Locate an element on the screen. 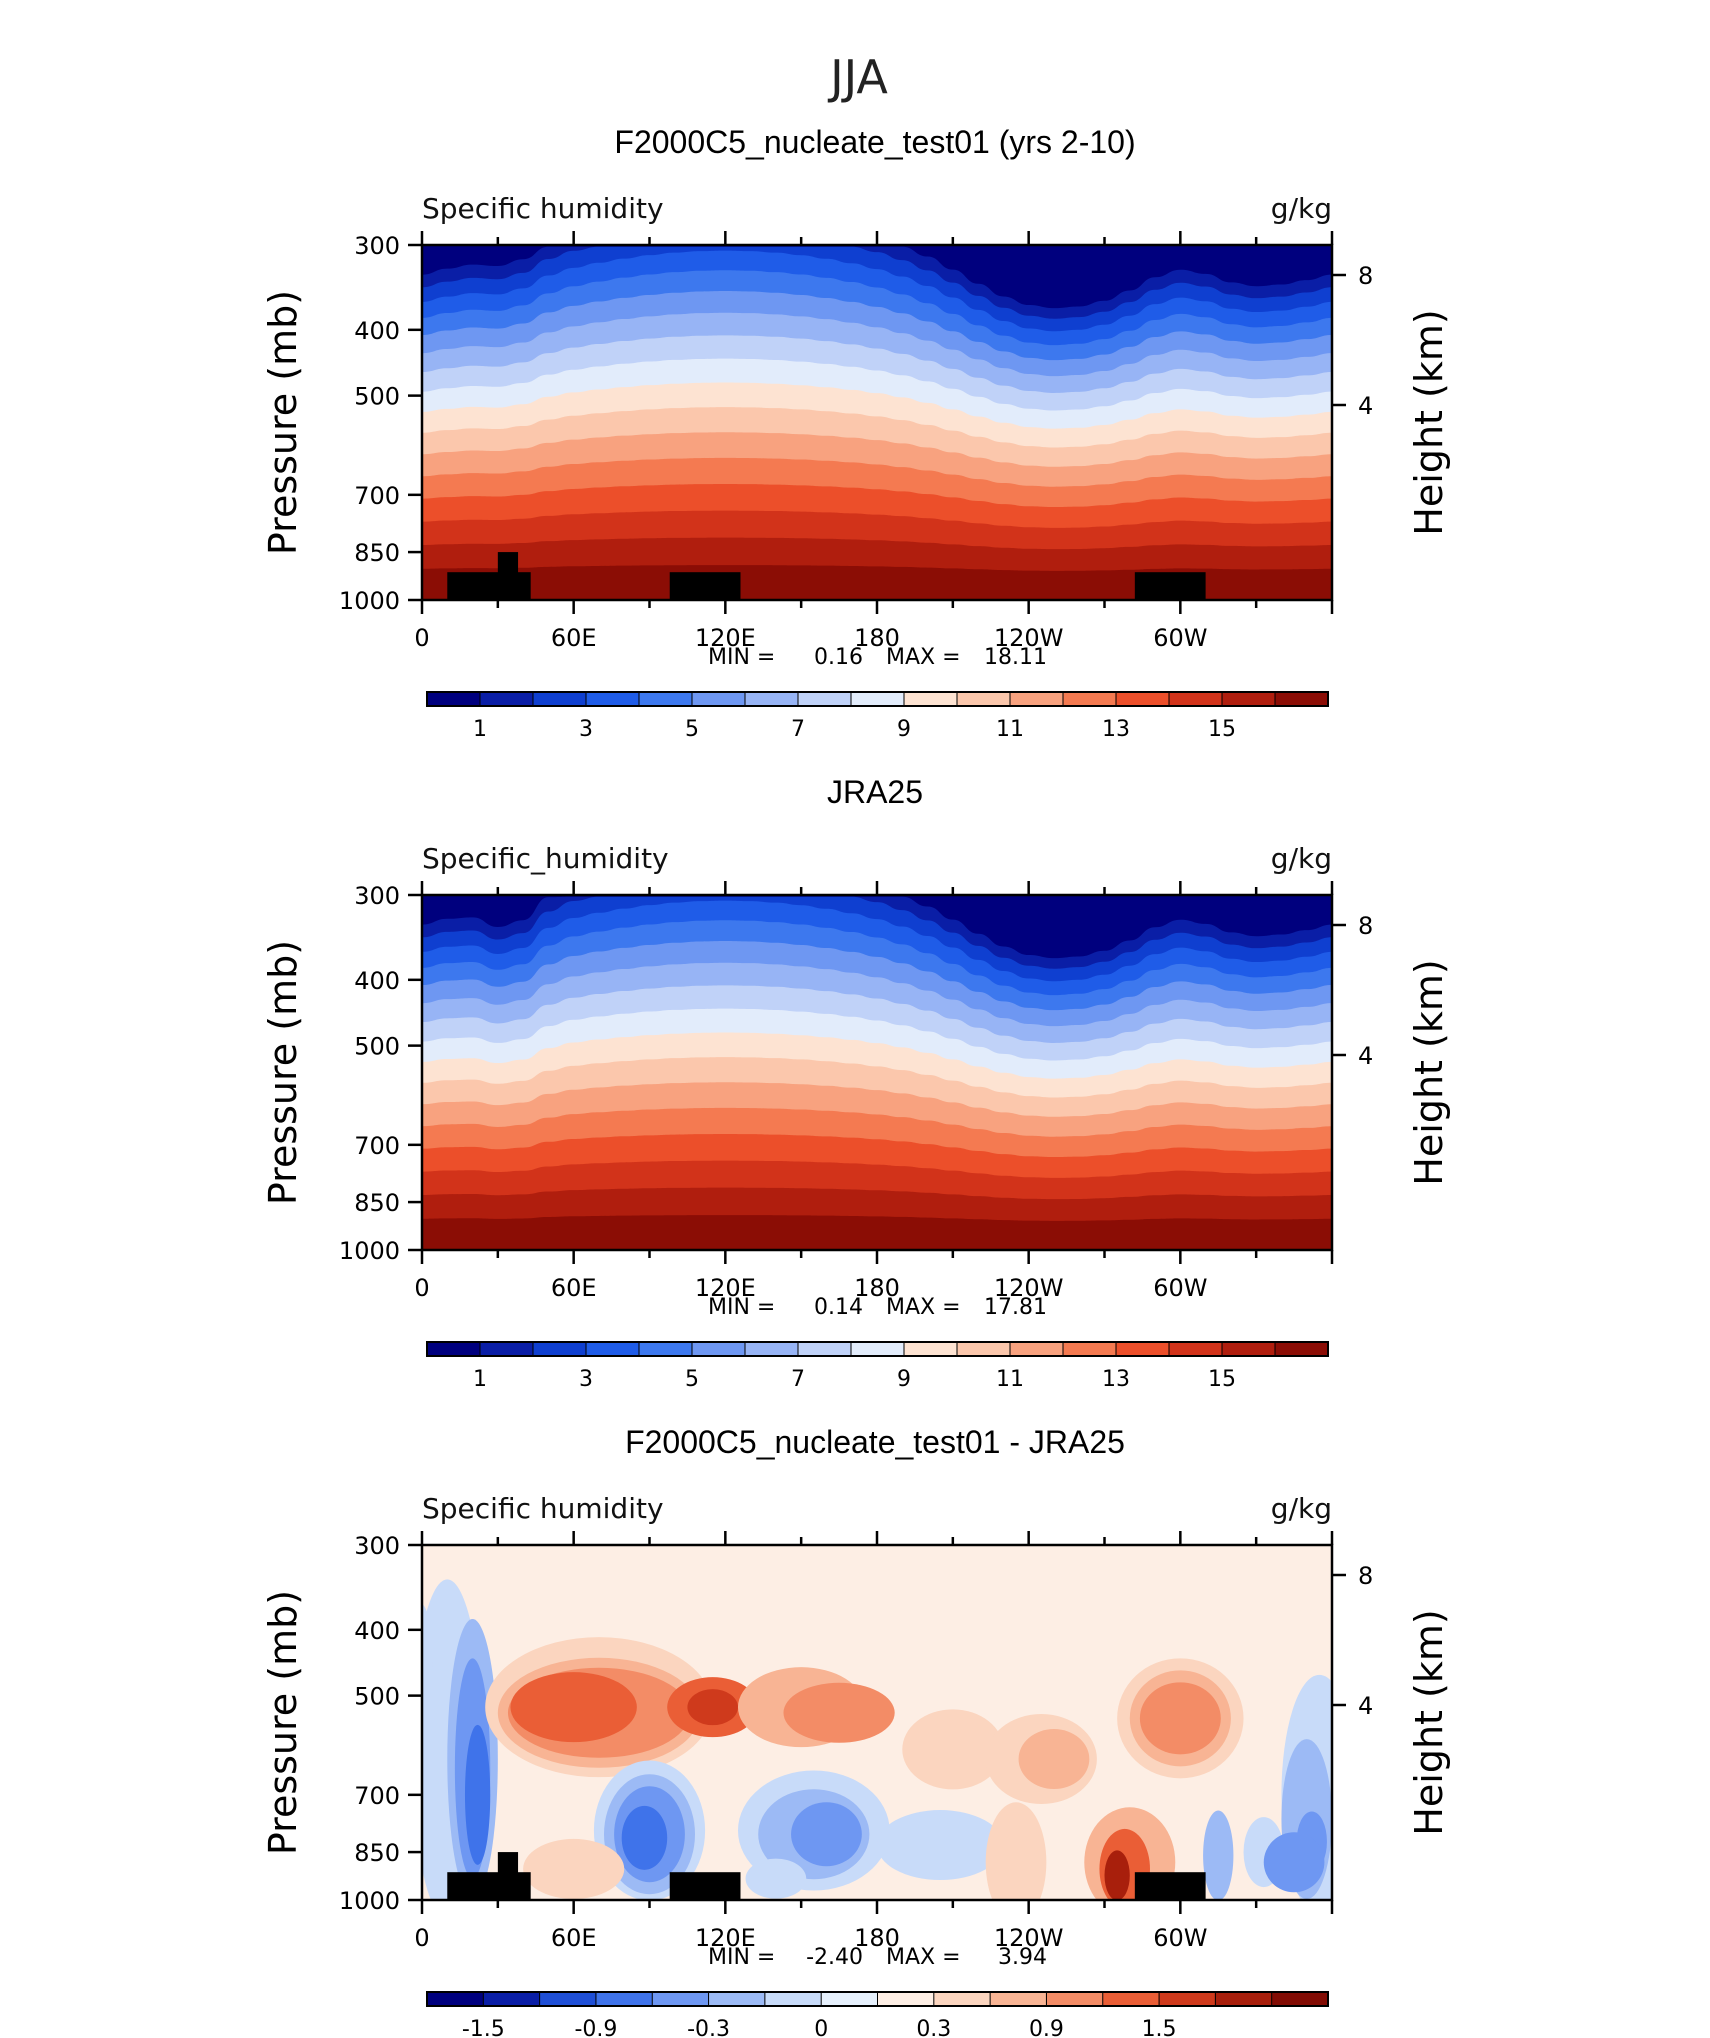 The image size is (1710, 2038). colorbar-label: 1.5 is located at coordinates (1159, 2027).